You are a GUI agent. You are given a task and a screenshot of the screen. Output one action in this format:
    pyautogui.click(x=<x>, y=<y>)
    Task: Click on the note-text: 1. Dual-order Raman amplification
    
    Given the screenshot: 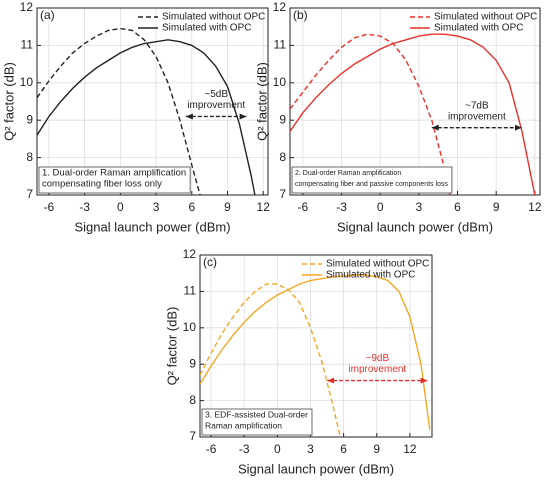 What is the action you would take?
    pyautogui.click(x=114, y=173)
    